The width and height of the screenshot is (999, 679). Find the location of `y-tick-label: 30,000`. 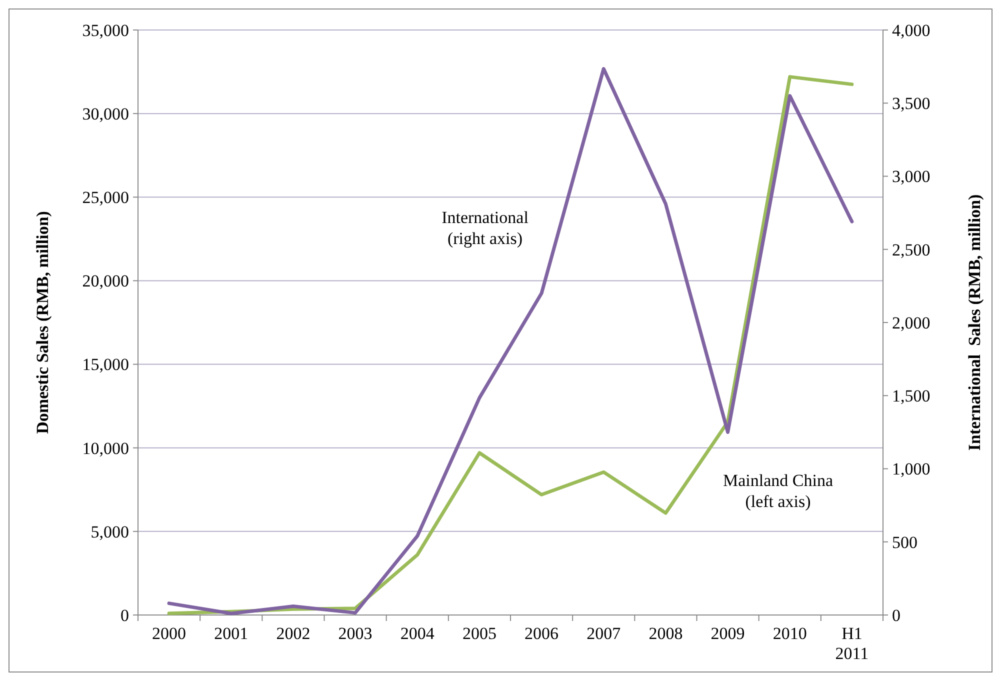

y-tick-label: 30,000 is located at coordinates (105, 114).